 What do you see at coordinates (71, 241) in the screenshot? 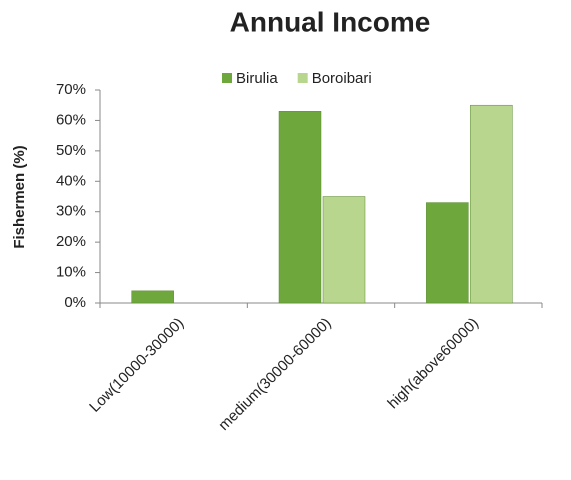
I see `y-tick-label: 20%` at bounding box center [71, 241].